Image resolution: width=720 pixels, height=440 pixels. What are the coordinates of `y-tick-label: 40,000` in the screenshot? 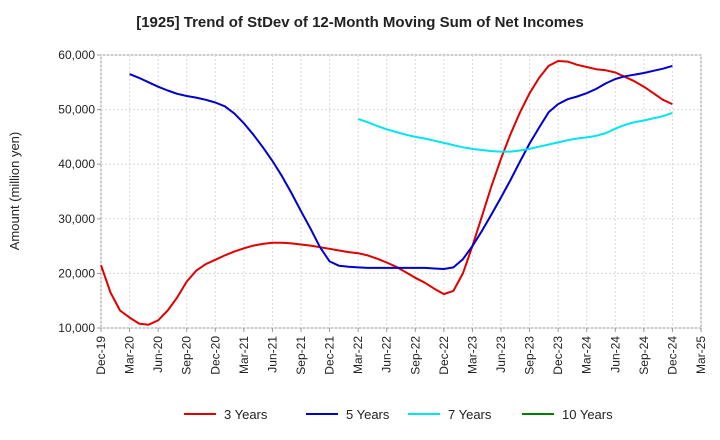 It's located at (76, 164).